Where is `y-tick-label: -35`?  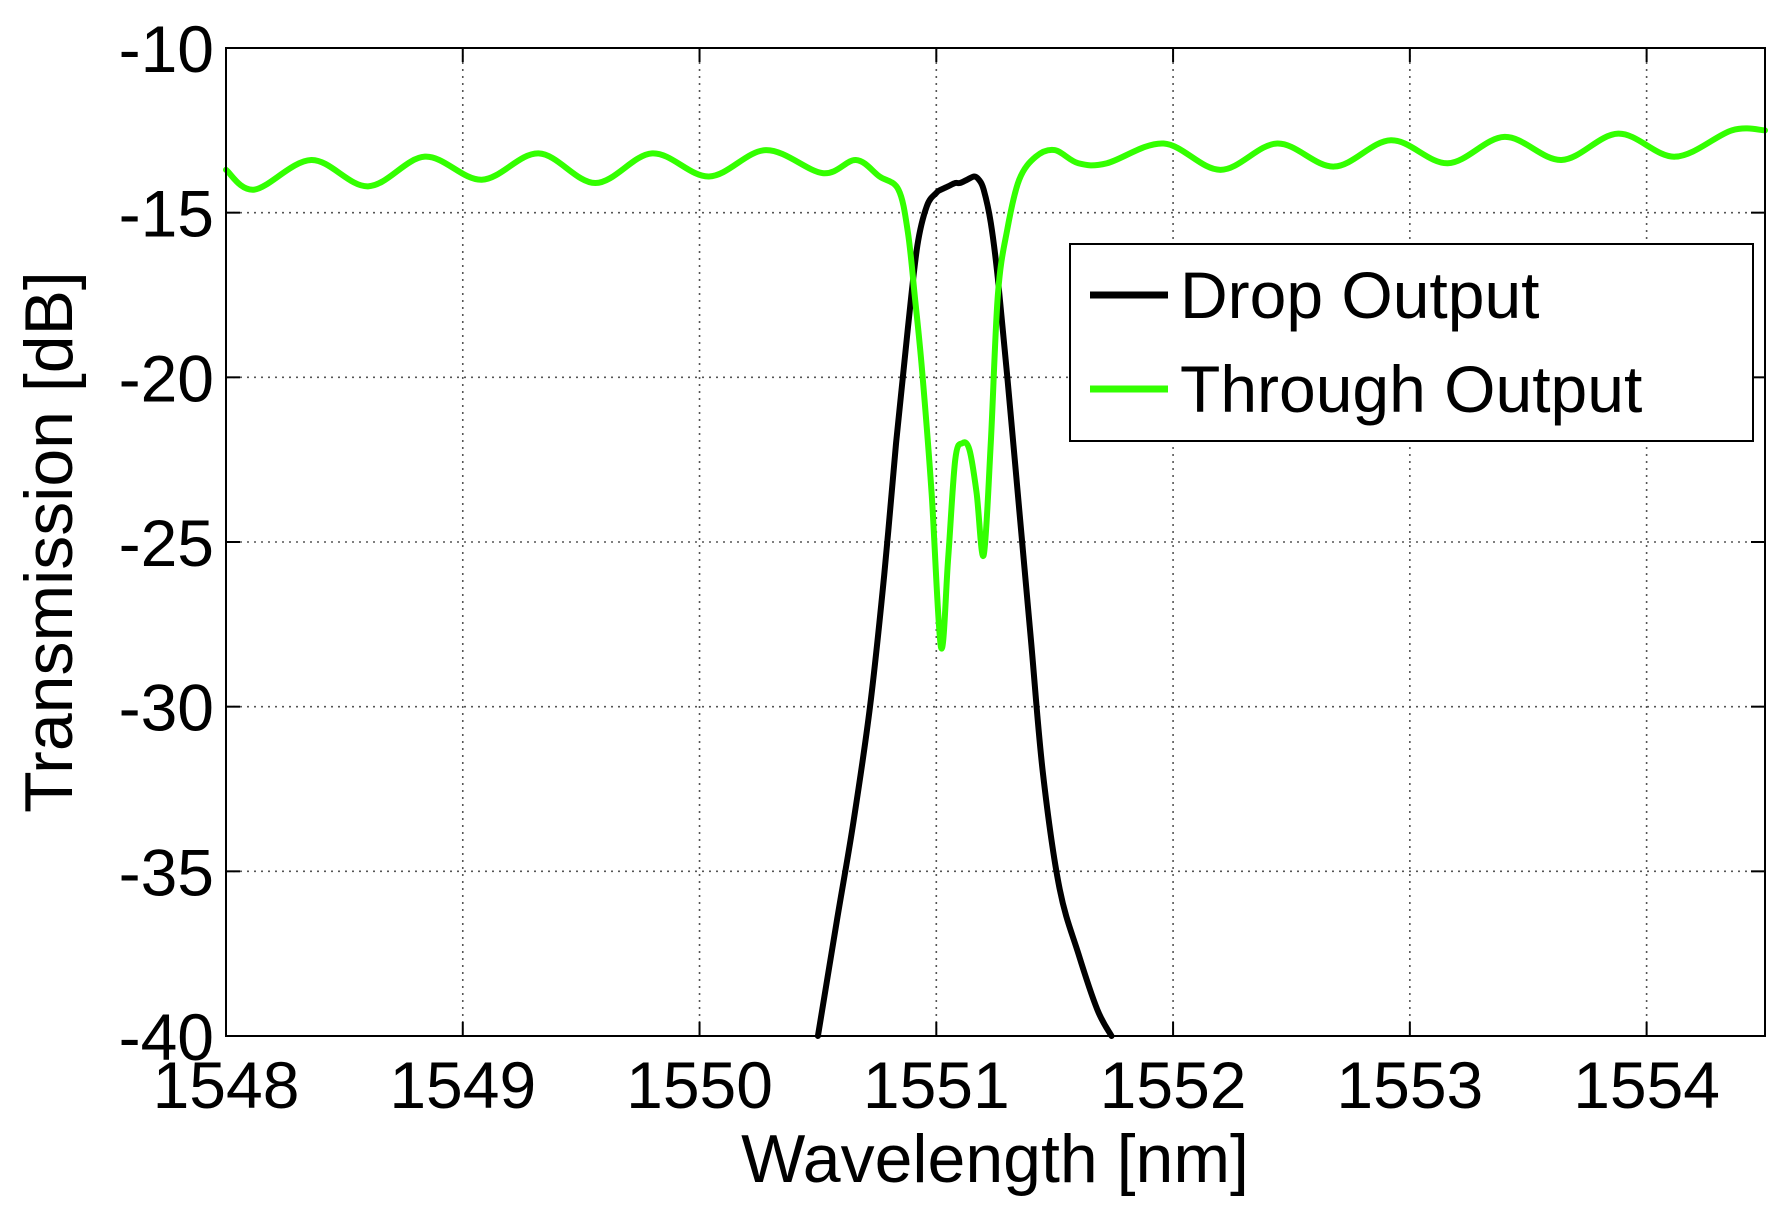 y-tick-label: -35 is located at coordinates (166, 872).